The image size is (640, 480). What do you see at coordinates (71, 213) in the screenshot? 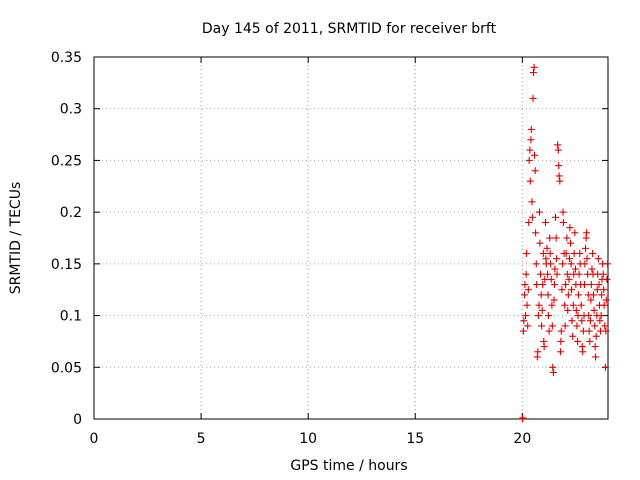
I see `y-tick-label: 0.2` at bounding box center [71, 213].